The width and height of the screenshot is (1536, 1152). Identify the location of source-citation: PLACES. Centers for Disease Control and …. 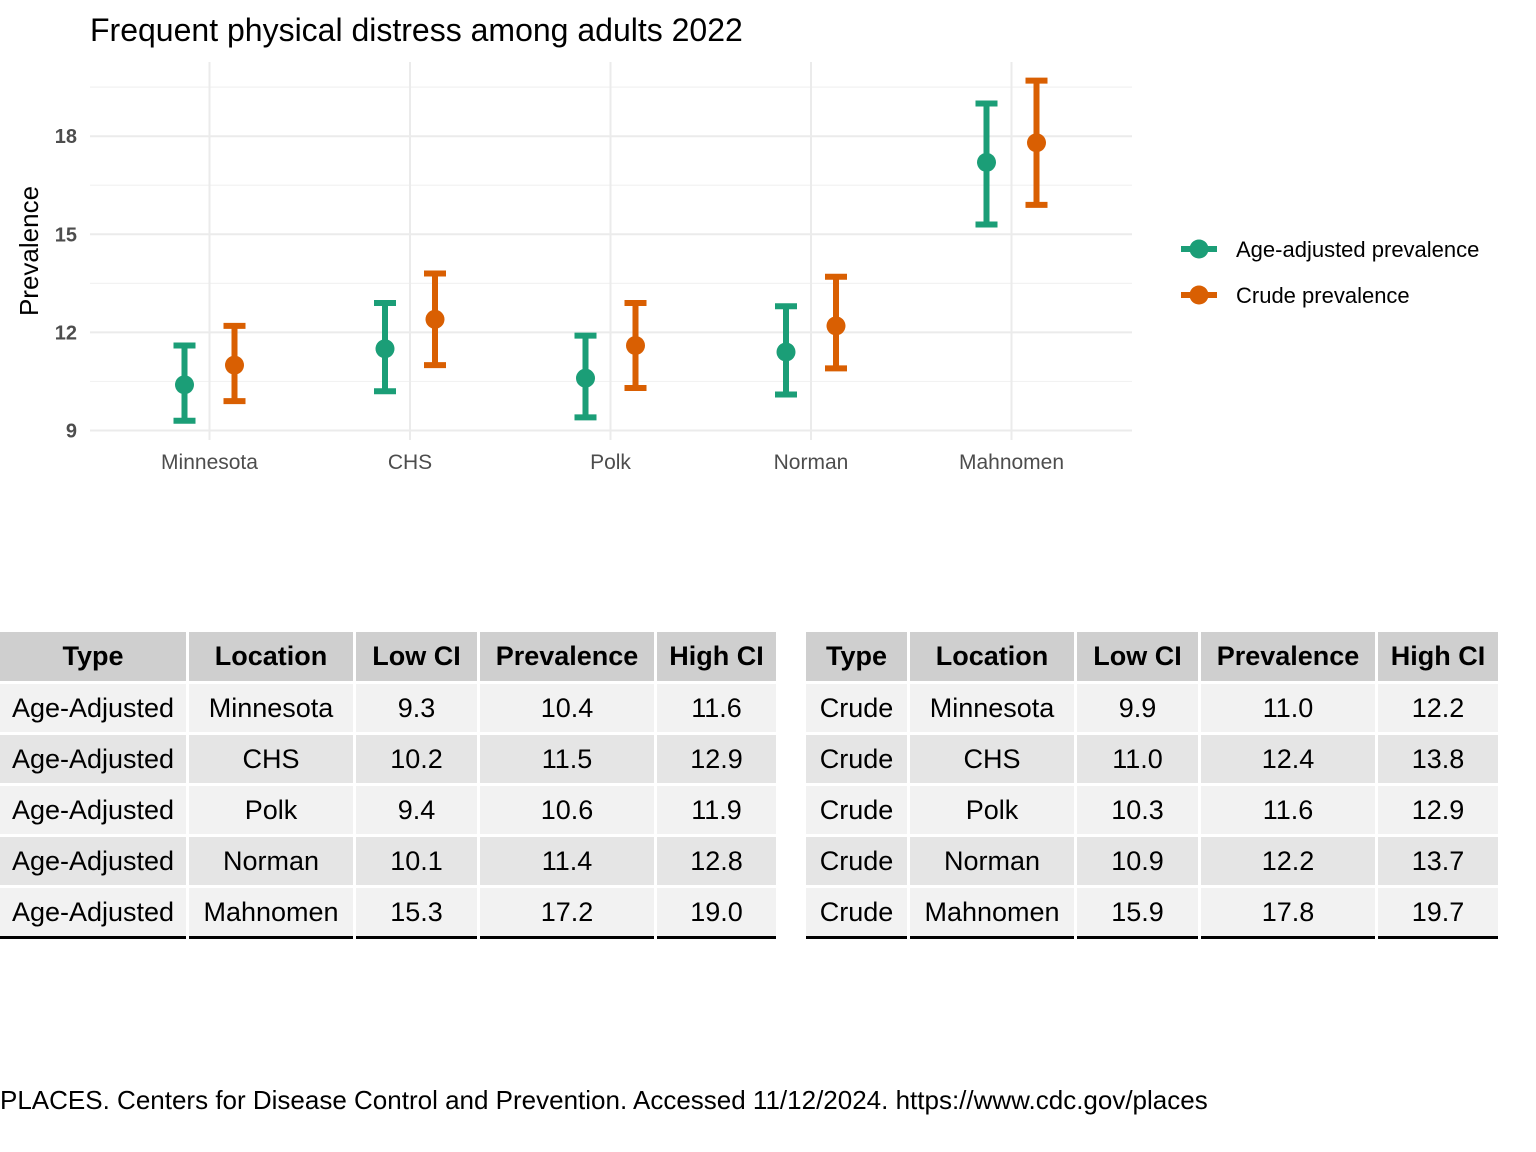
(604, 1100).